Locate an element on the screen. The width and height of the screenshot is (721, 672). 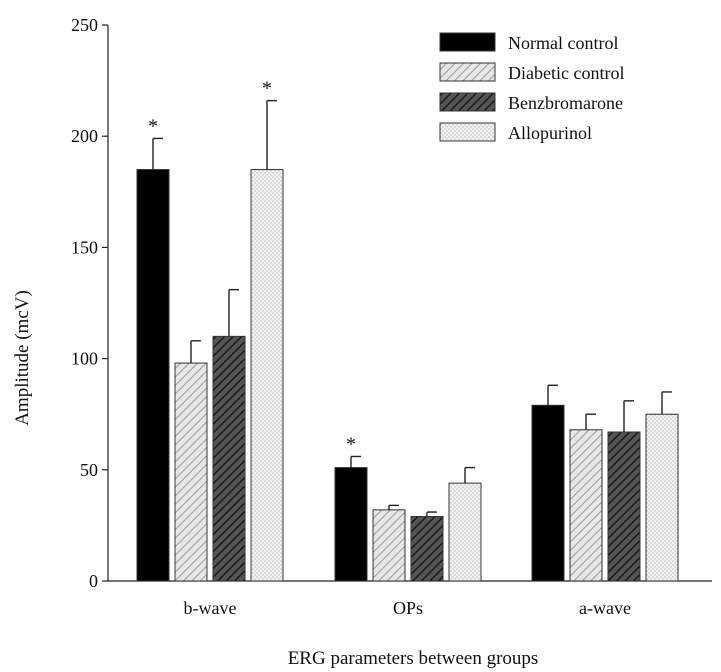
y-axis: 0 50 100 150 200 250 is located at coordinates (90, 303).